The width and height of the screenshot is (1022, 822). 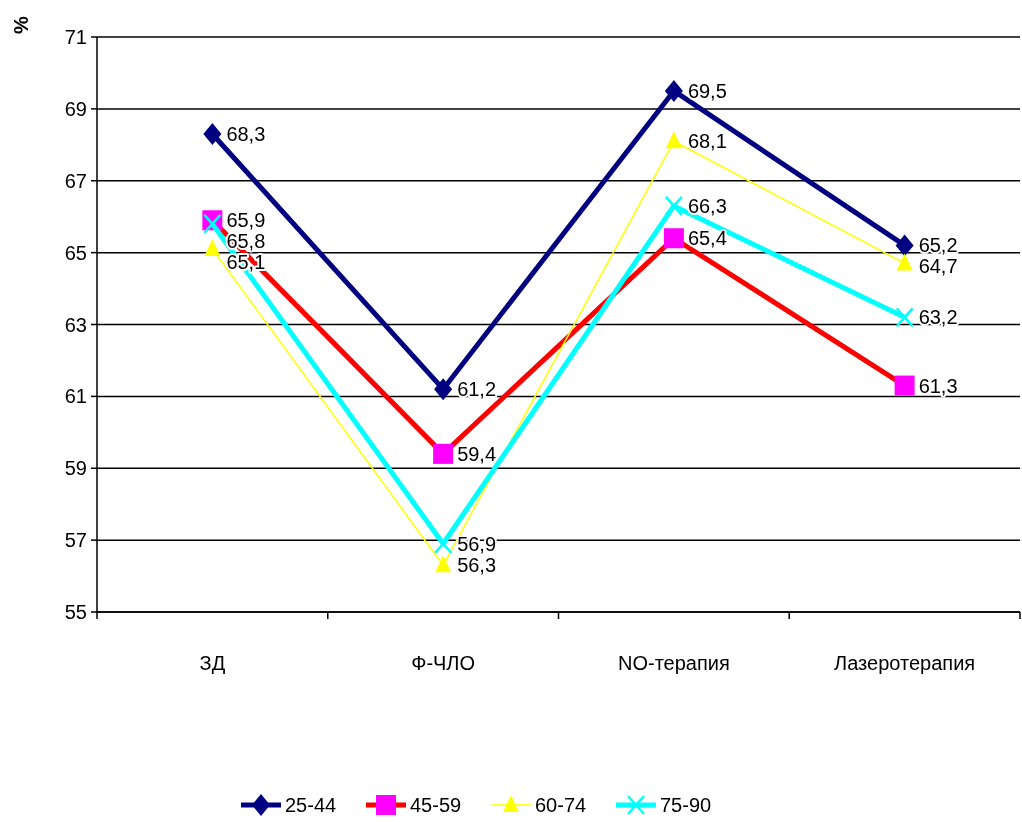 I want to click on legend-label: 45-59, so click(x=436, y=805).